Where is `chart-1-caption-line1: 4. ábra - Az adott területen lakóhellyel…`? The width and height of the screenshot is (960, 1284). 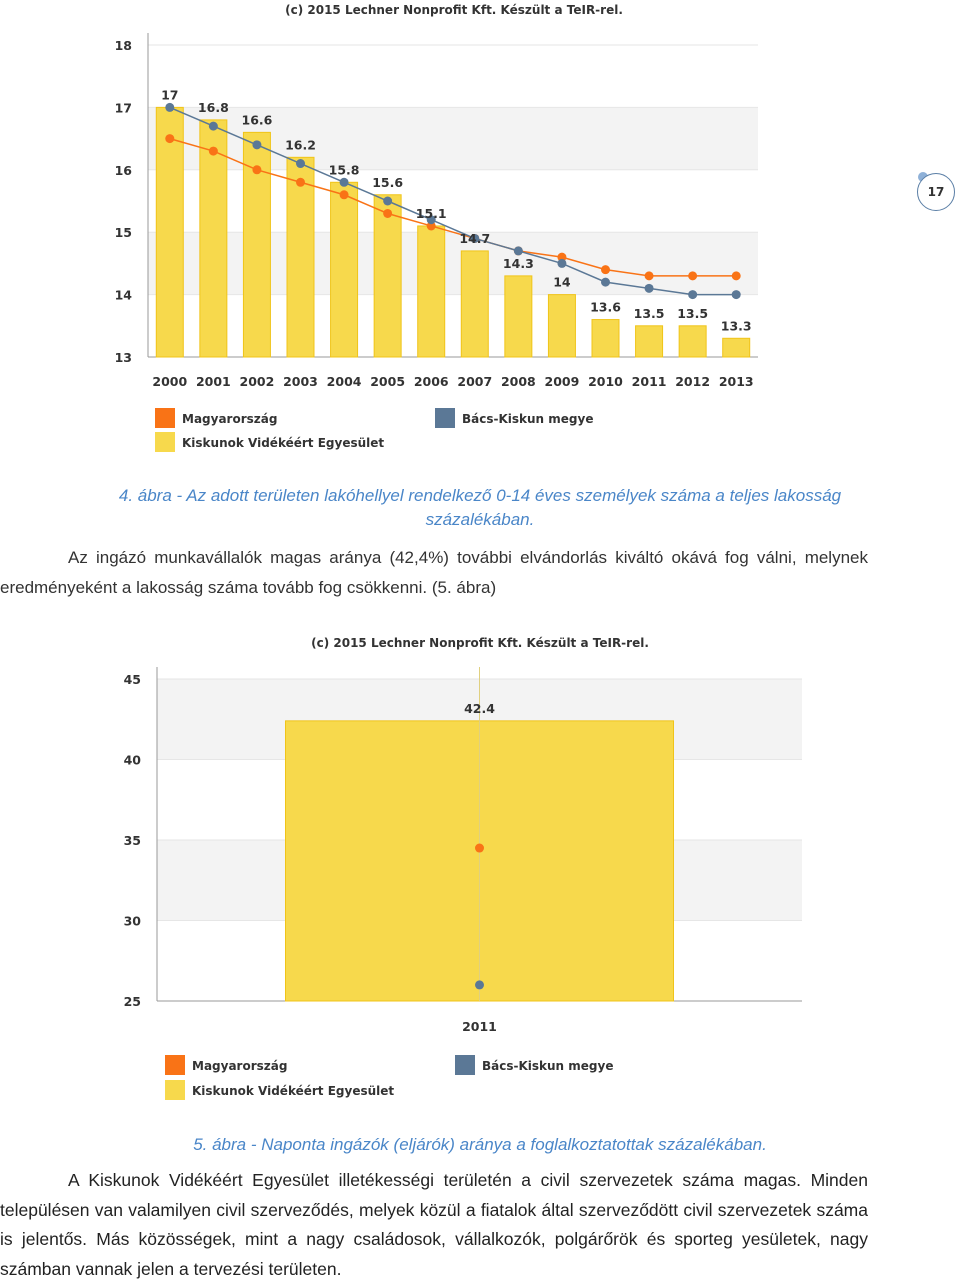
chart-1-caption-line1: 4. ábra - Az adott területen lakóhellyel… is located at coordinates (480, 495).